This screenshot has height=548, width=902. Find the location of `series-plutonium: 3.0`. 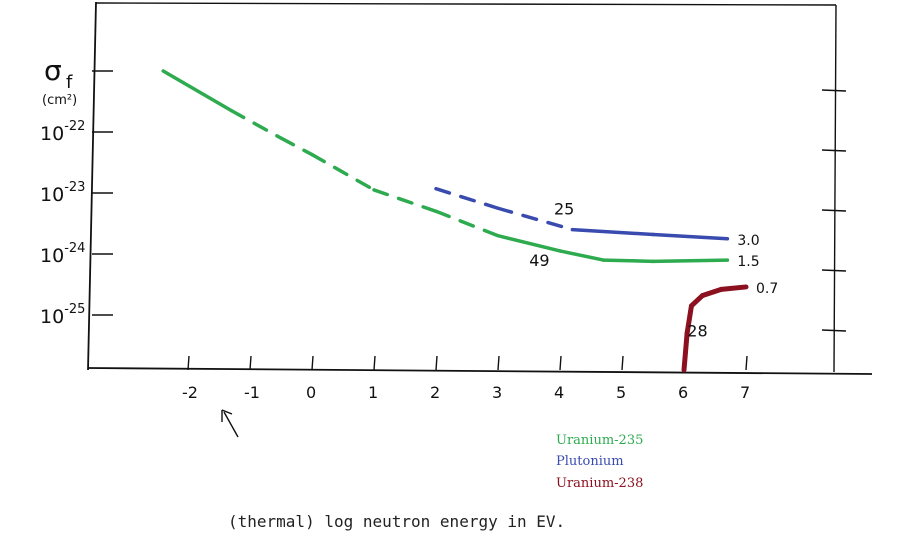

series-plutonium: 3.0 is located at coordinates (597, 217).